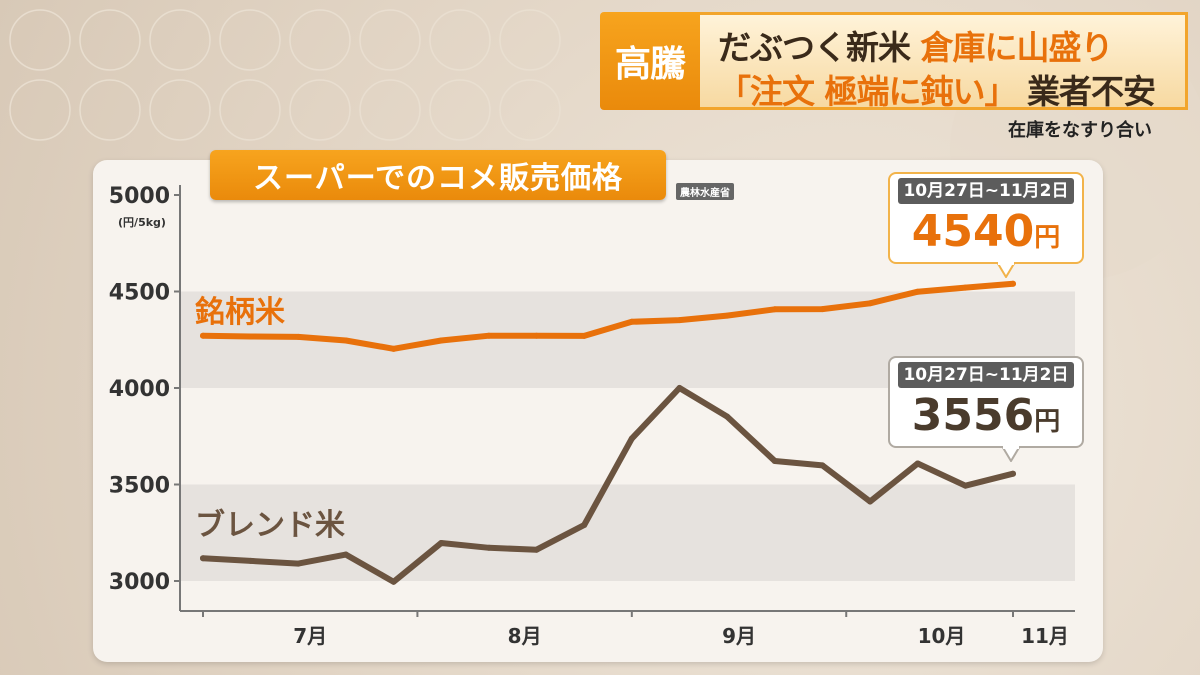 The image size is (1200, 675). What do you see at coordinates (986, 191) in the screenshot?
I see `callout-brand-period: 10月27日~11月2日` at bounding box center [986, 191].